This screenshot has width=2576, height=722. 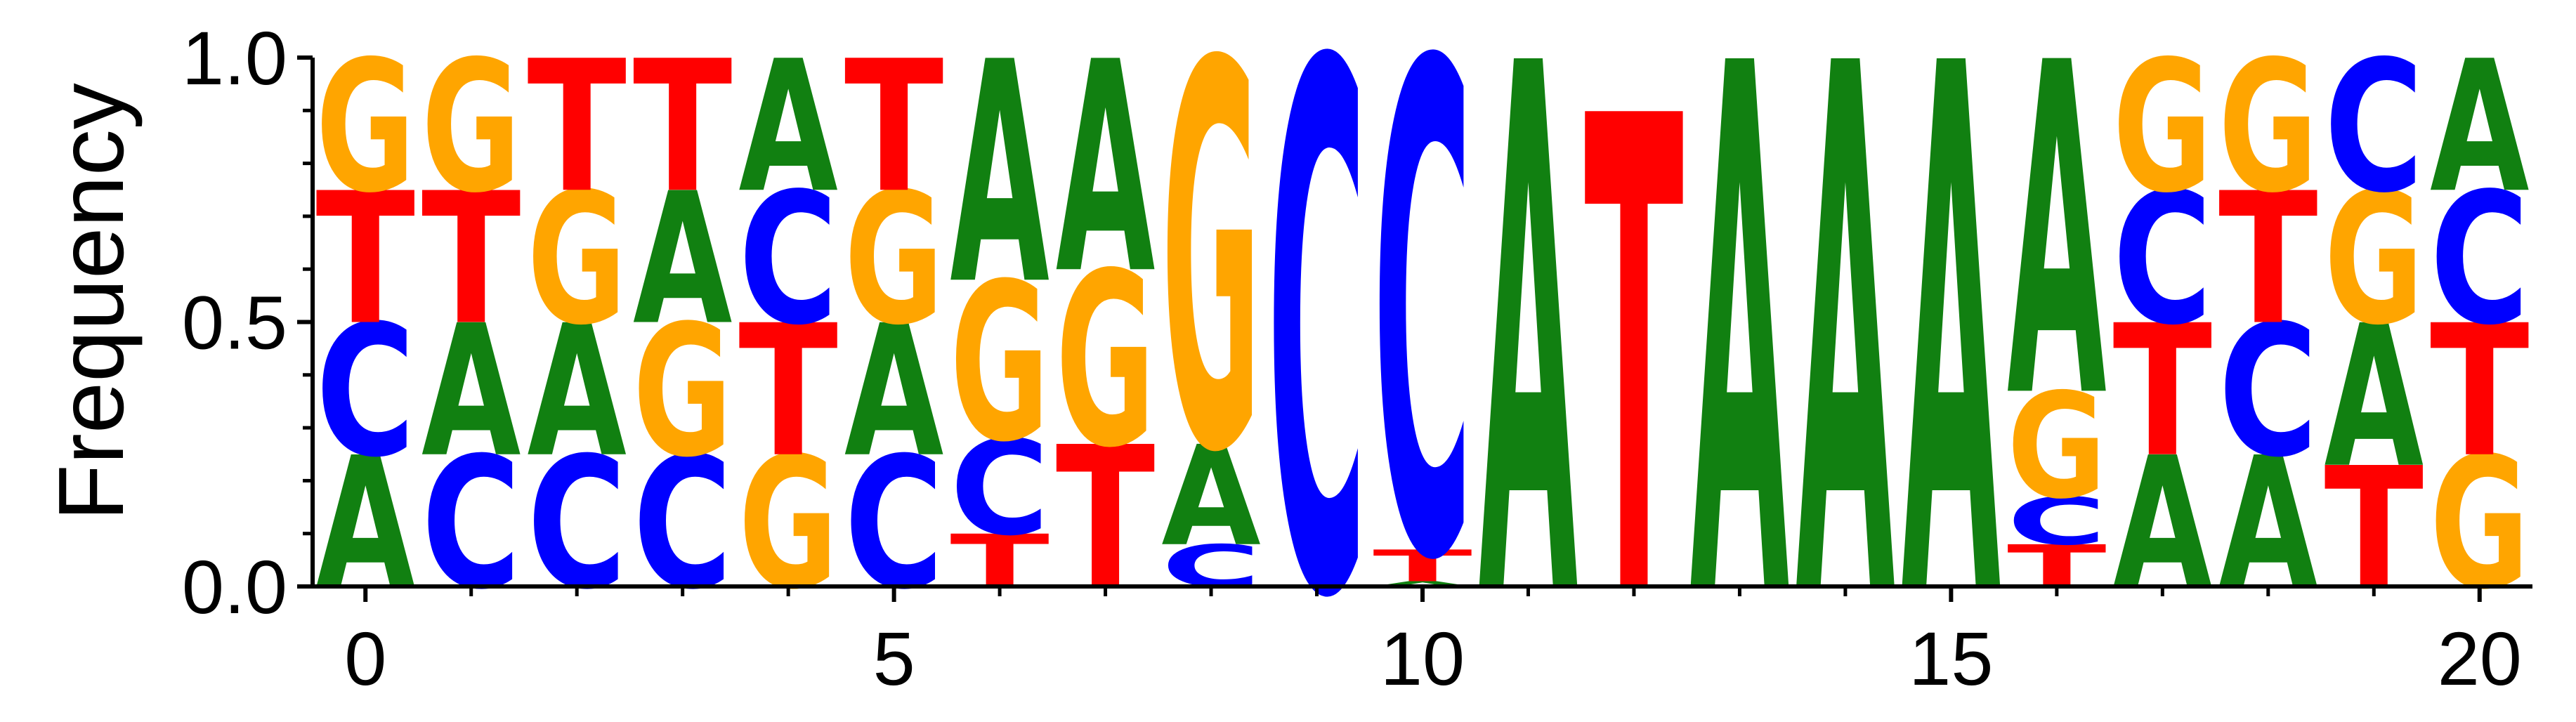 What do you see at coordinates (234, 57) in the screenshot?
I see `y-tick-label: 1.0` at bounding box center [234, 57].